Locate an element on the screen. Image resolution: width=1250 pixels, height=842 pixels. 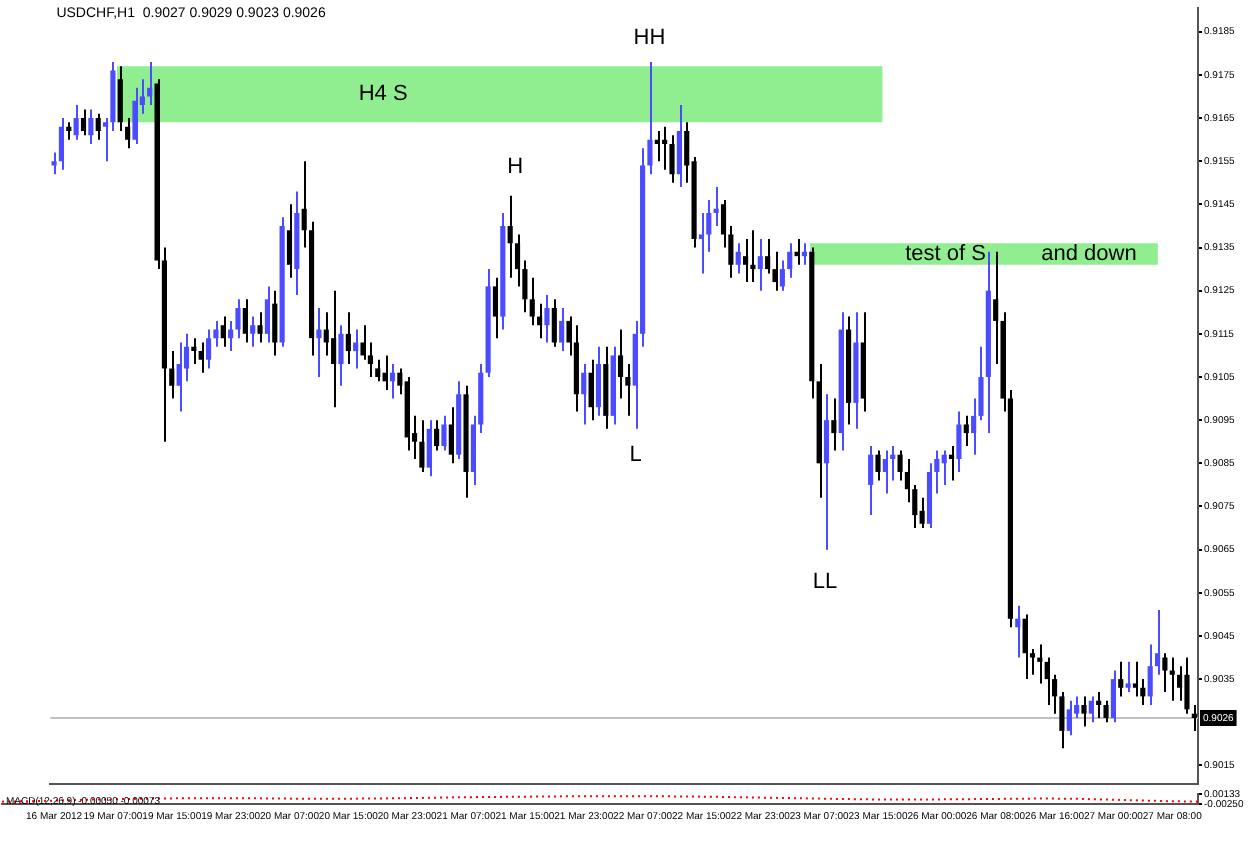
band-label: H4 S is located at coordinates (383, 94).